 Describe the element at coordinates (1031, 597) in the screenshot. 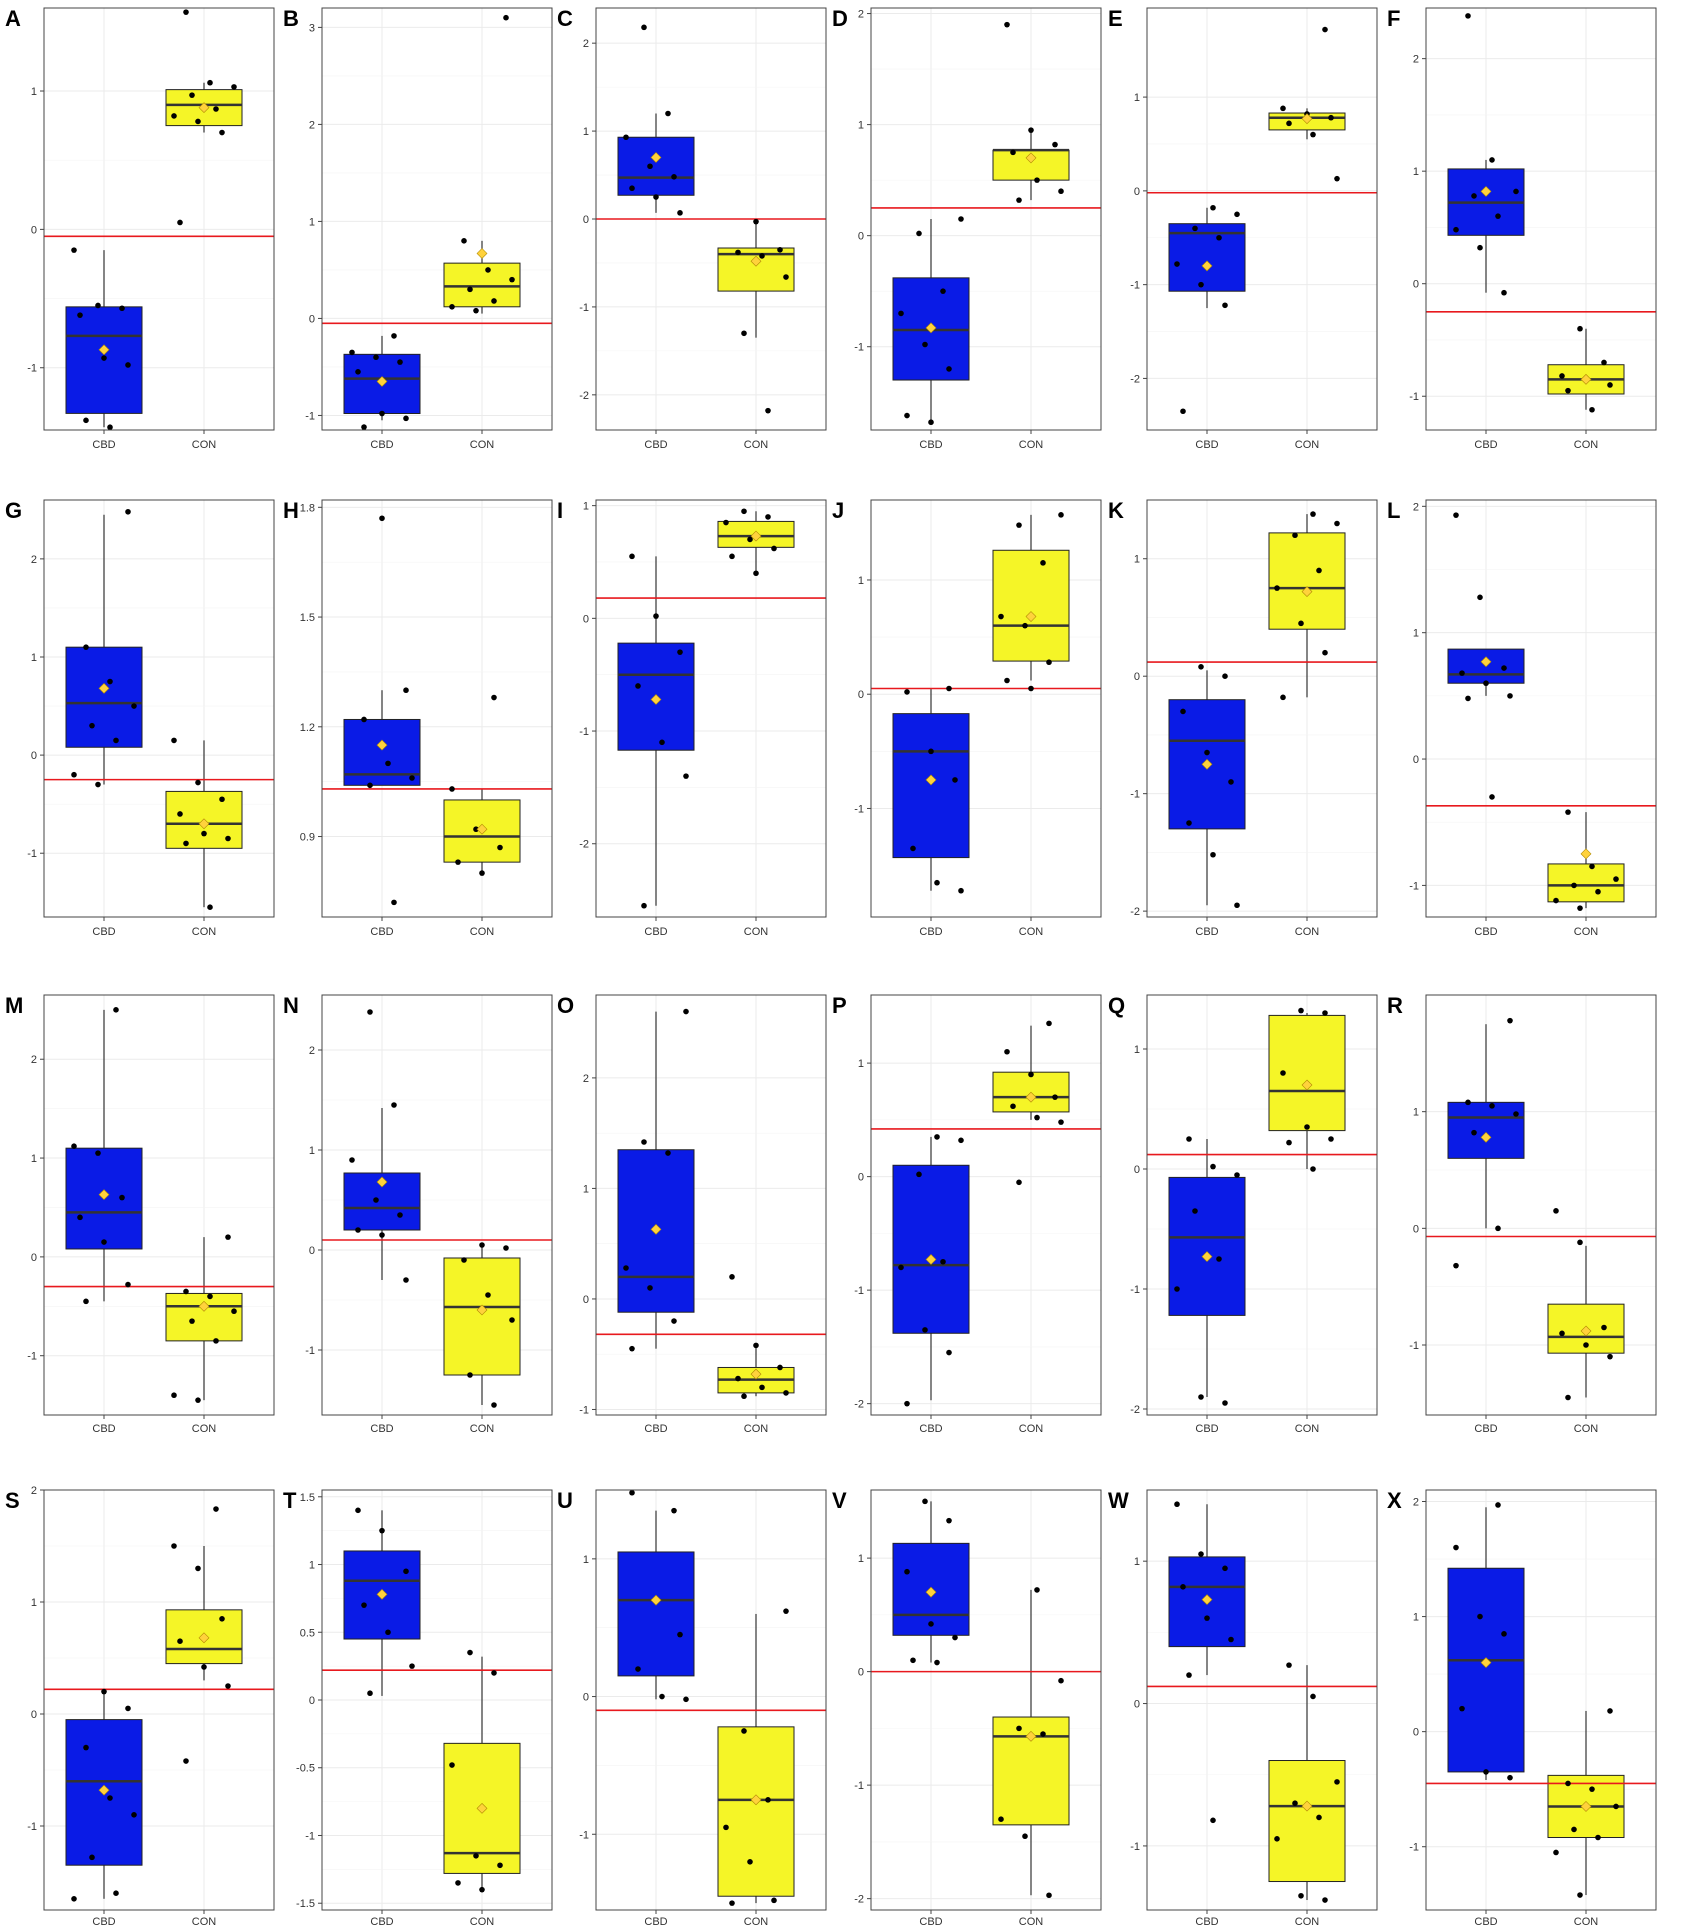

I see `box-con` at that location.